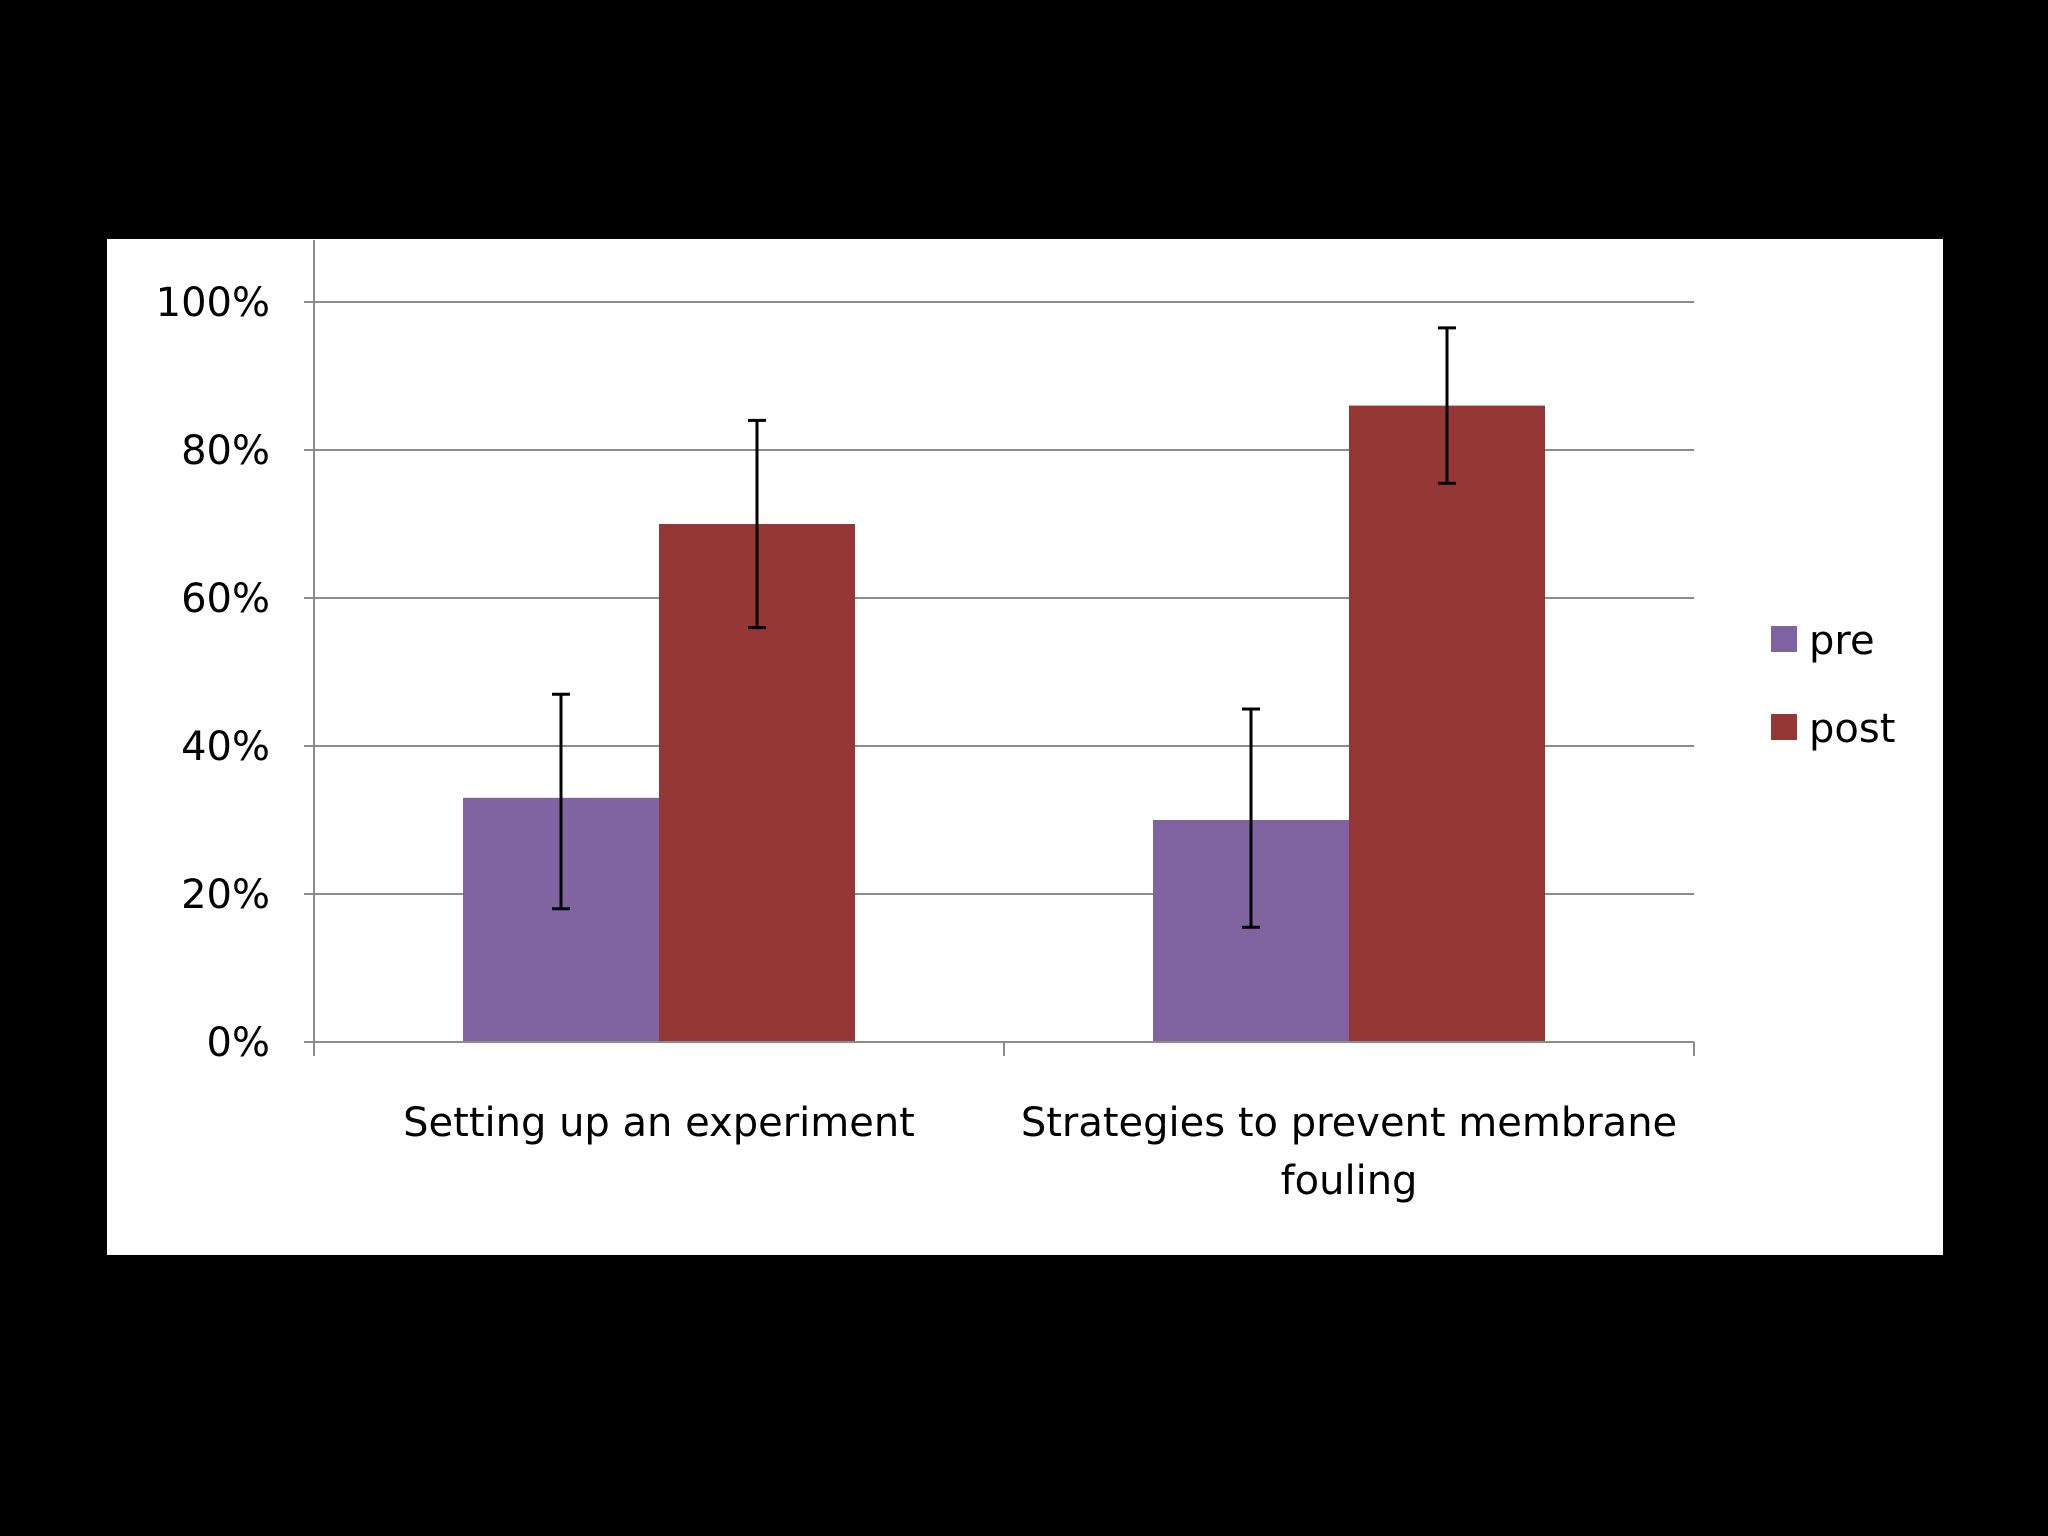 This screenshot has width=2048, height=1536. I want to click on y-tick-label: 40%, so click(225, 747).